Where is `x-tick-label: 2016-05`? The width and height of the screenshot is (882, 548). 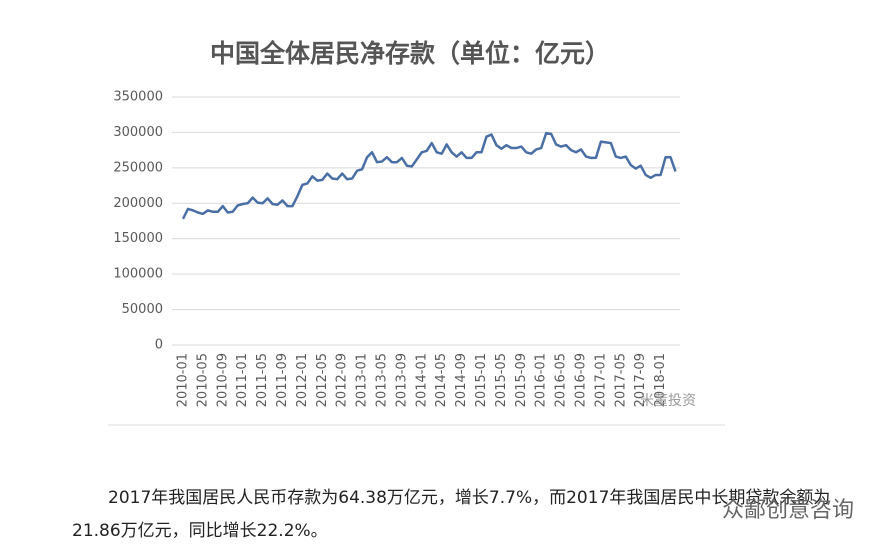
x-tick-label: 2016-05 is located at coordinates (561, 380).